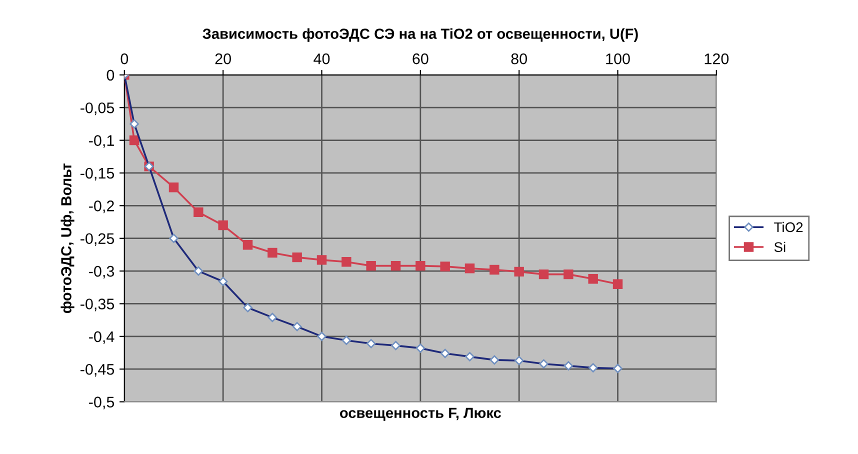  I want to click on chart-title: Зависимость фотоЭДС СЭ на на TiO2 от освещенности, U(F), so click(420, 35).